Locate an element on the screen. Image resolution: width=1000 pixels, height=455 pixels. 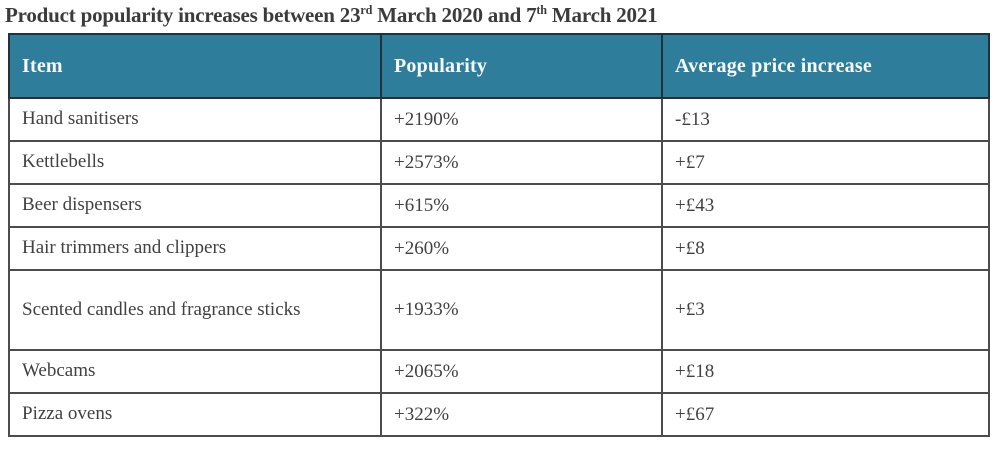
table-row: Pizza ovens +322% +£67 is located at coordinates (499, 414).